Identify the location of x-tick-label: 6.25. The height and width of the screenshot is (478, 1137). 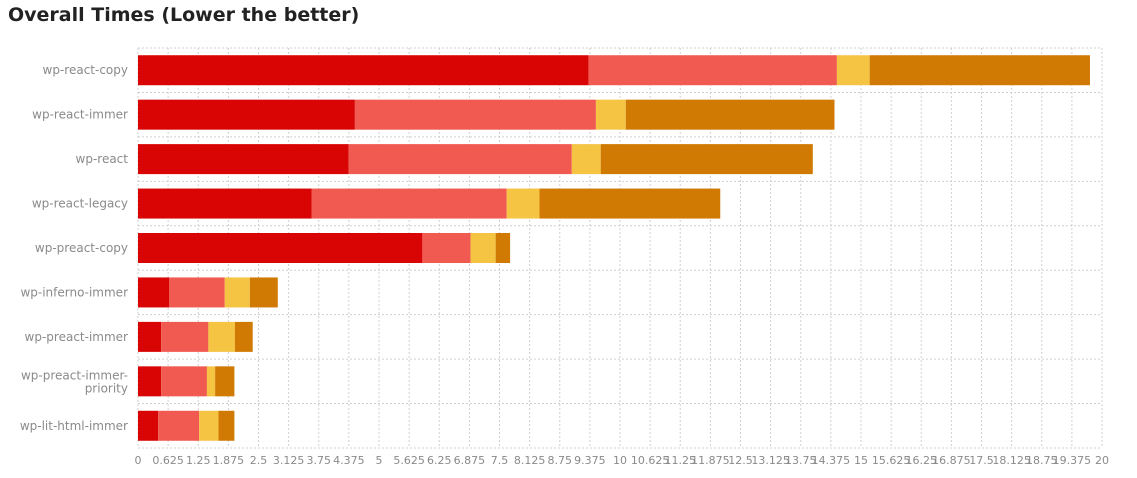
(439, 460).